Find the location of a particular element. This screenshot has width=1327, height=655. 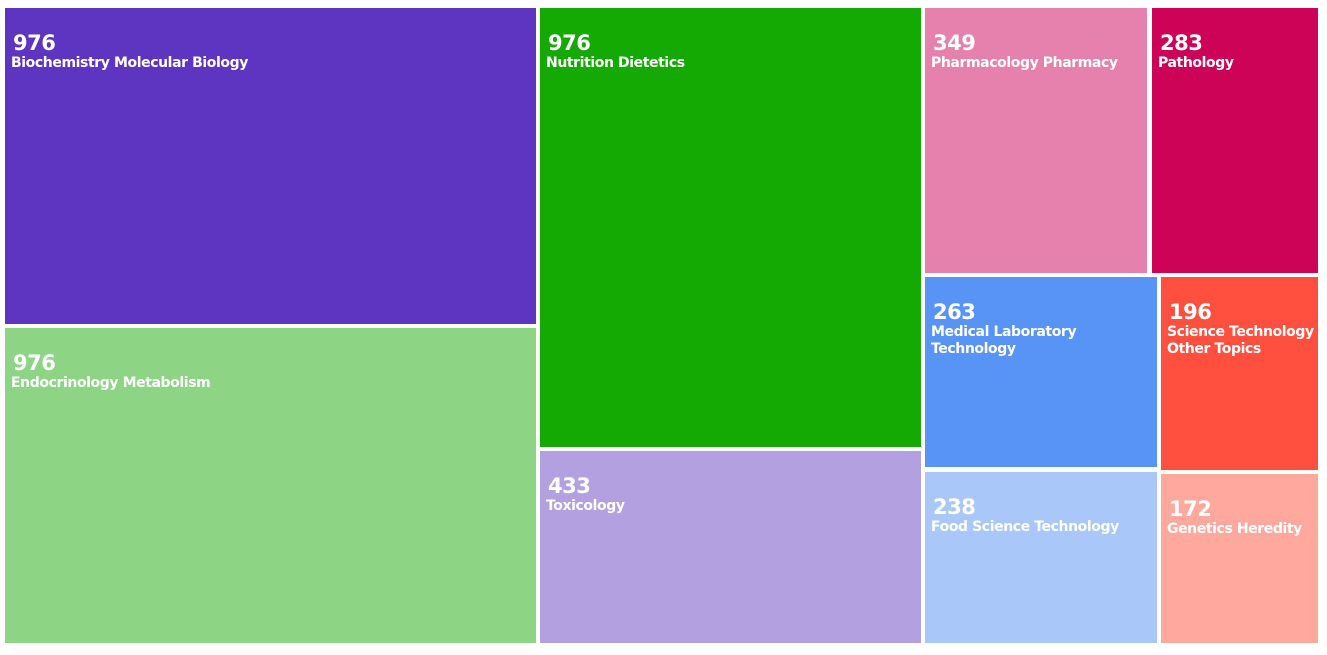

tile-label: Endocrinology Metabolism is located at coordinates (111, 383).